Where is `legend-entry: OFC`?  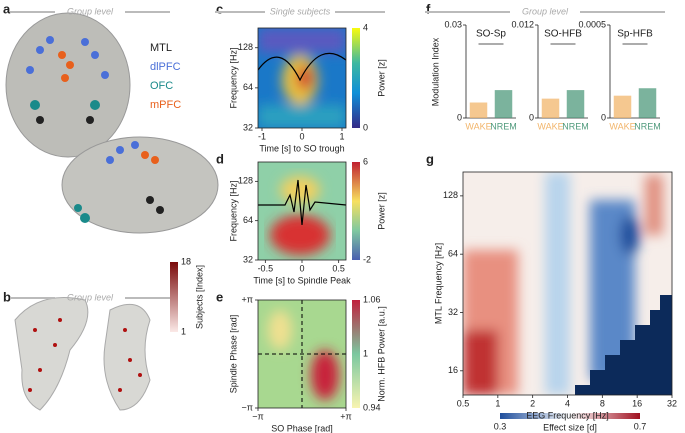 legend-entry: OFC is located at coordinates (161, 86).